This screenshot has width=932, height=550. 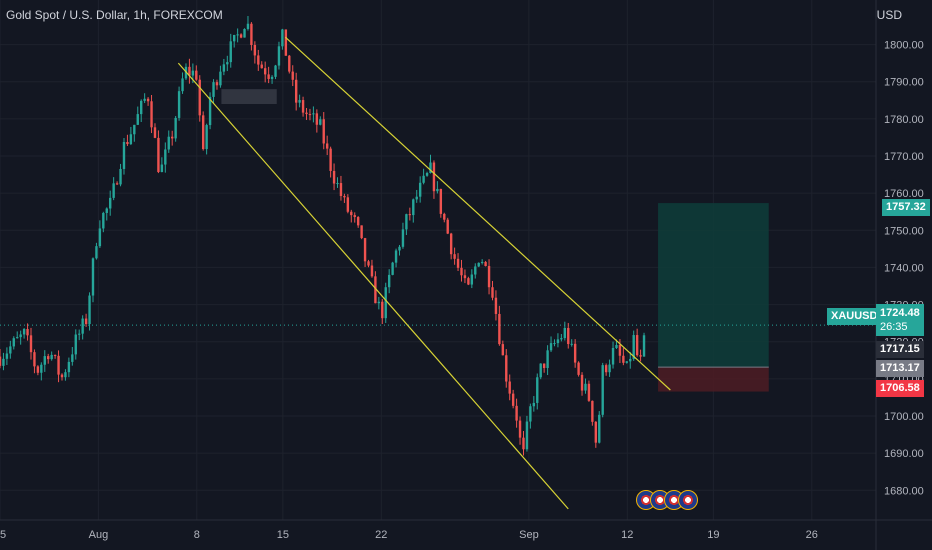 I want to click on highlight-box, so click(x=249, y=96).